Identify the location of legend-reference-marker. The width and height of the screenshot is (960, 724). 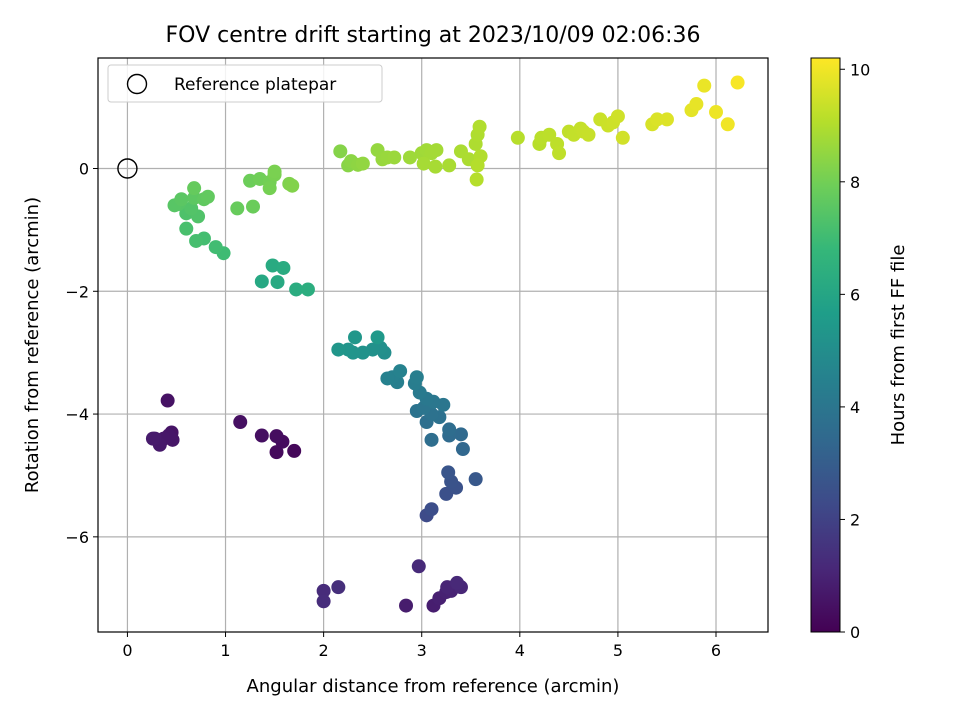
(137, 84).